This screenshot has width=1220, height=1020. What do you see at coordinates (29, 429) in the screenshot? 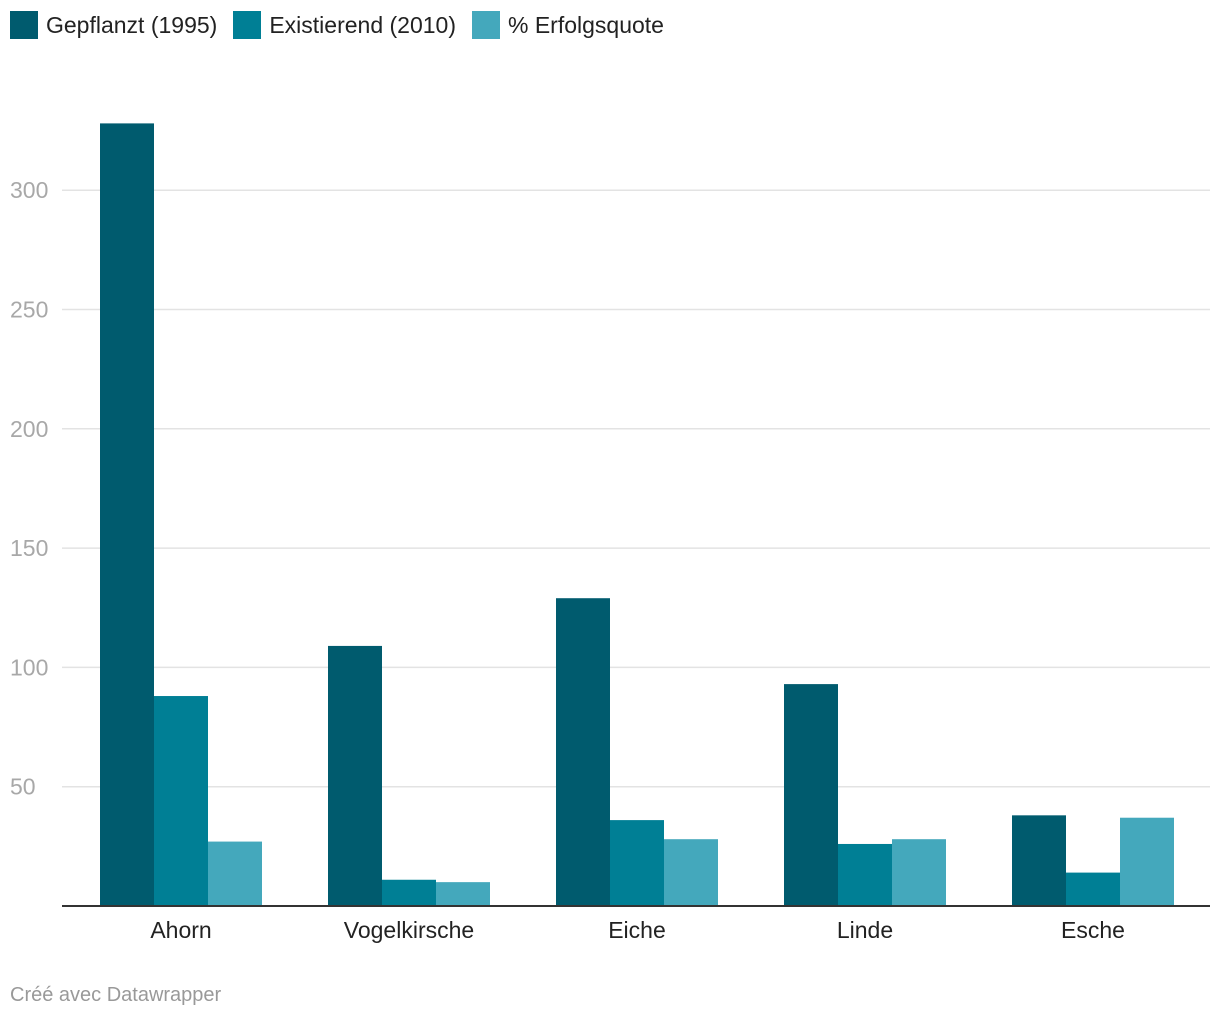
I see `y-tick-label-200: 200` at bounding box center [29, 429].